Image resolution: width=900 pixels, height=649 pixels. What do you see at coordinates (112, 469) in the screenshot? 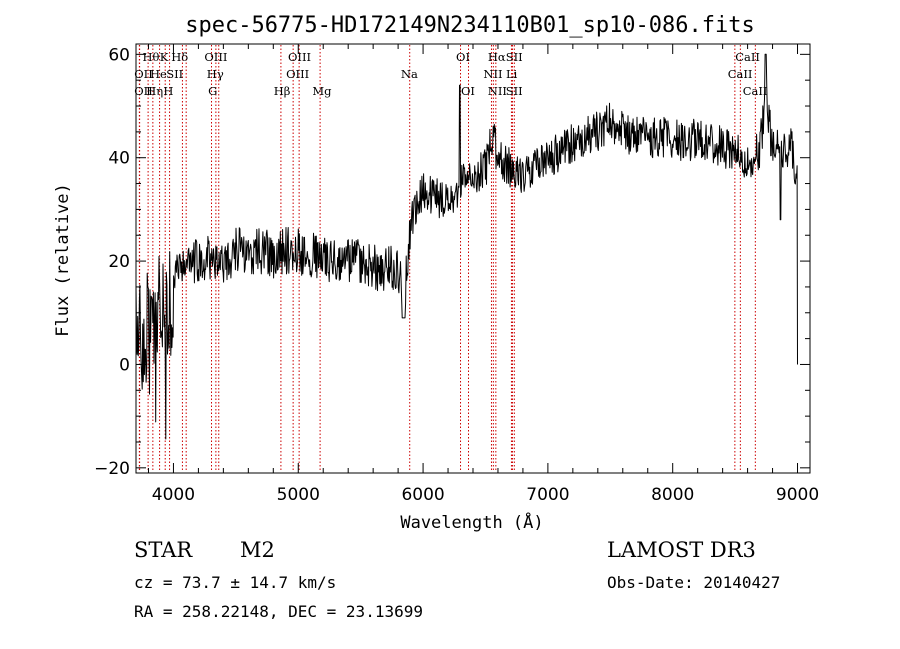
I see `y-tick-label: −20` at bounding box center [112, 469].